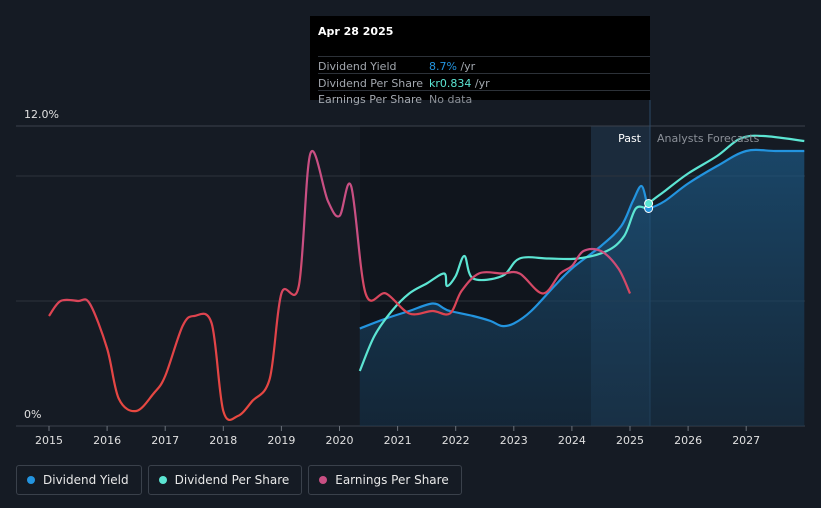 This screenshot has height=508, width=821. What do you see at coordinates (371, 83) in the screenshot?
I see `tooltip-label: Dividend Per Share` at bounding box center [371, 83].